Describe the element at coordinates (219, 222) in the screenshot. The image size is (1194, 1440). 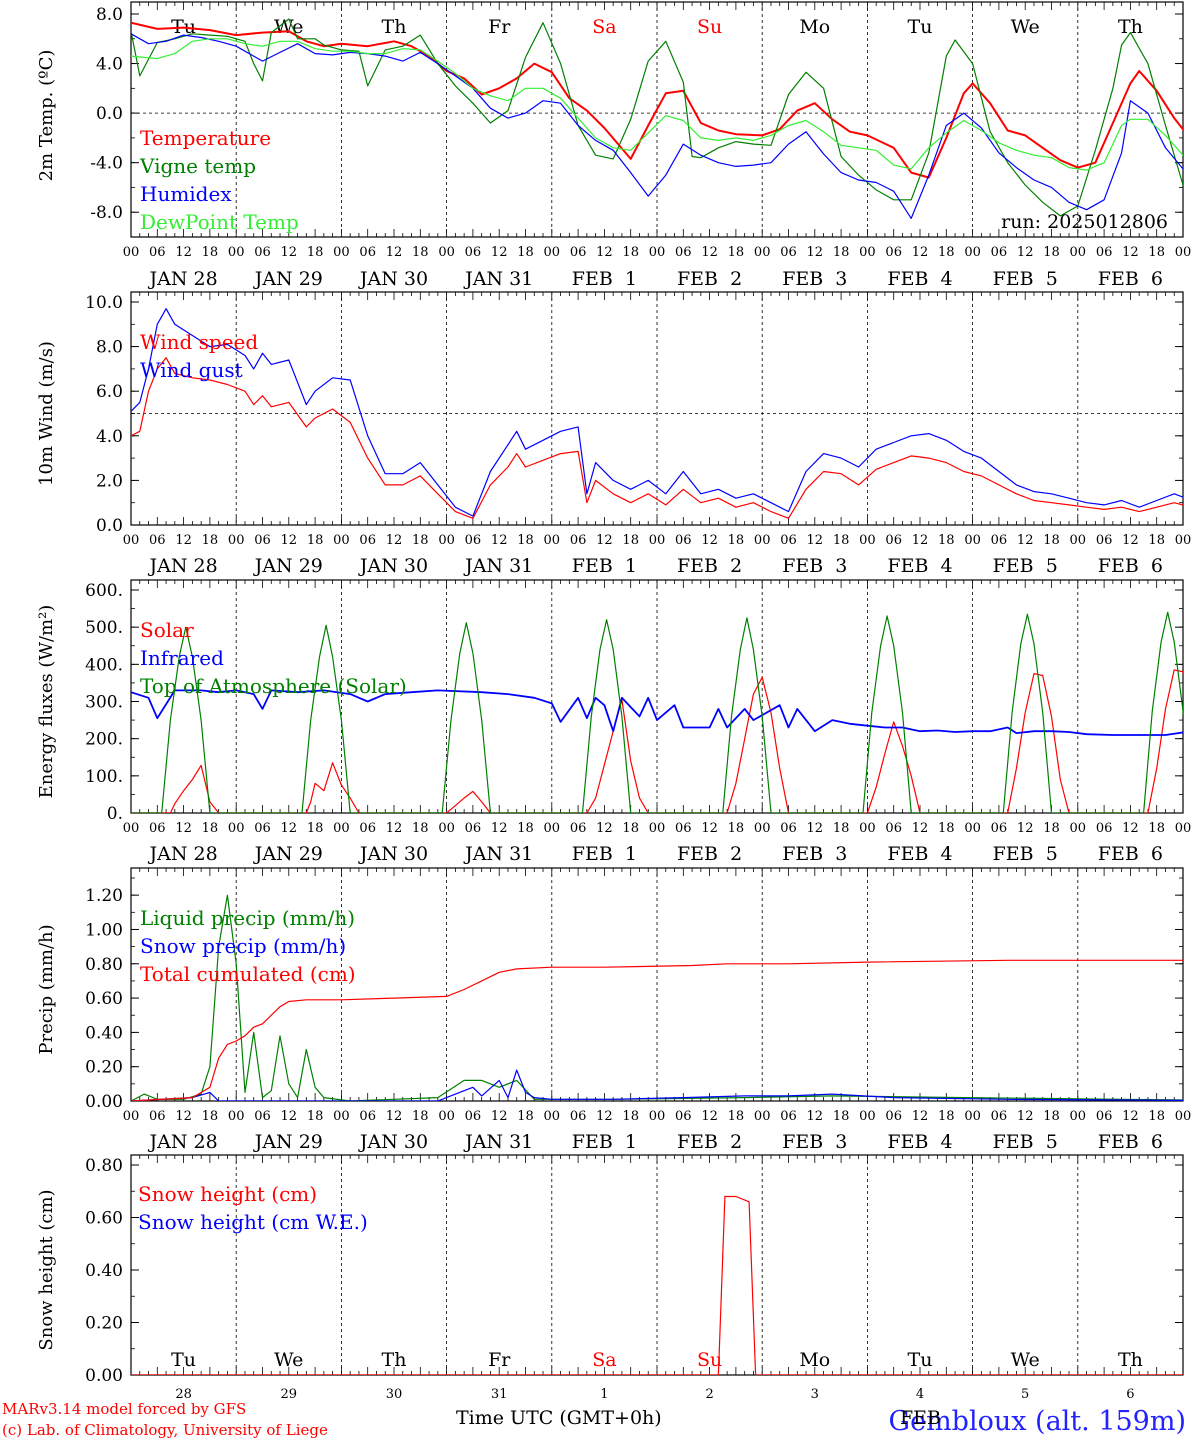
I see `legend-entry: DewPoint Temp` at that location.